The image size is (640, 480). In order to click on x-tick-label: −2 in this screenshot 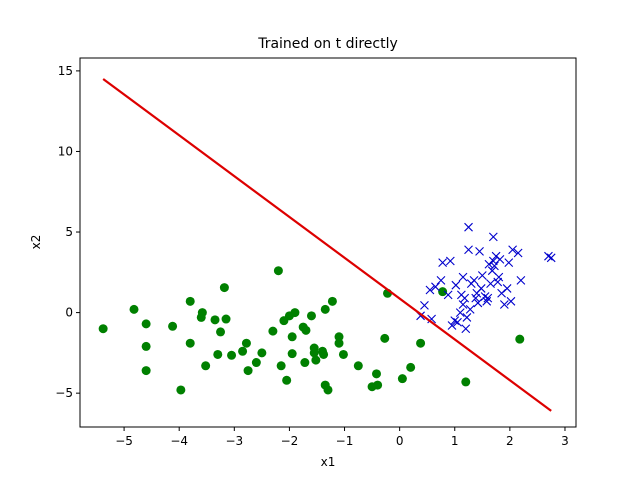, I will do `click(290, 441)`.